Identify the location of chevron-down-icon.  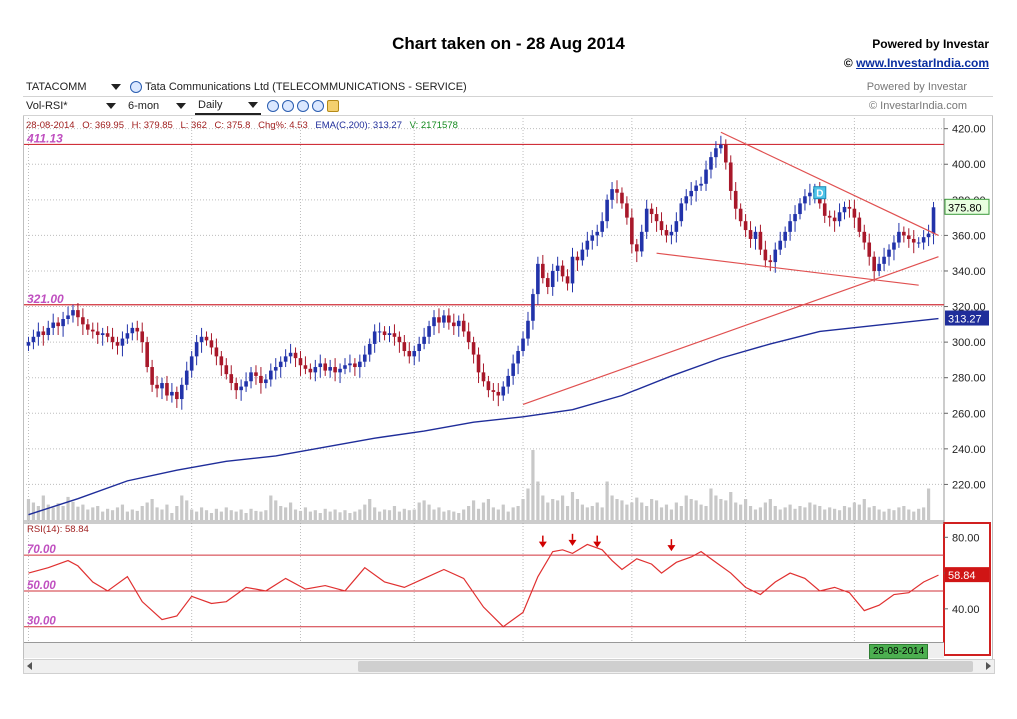
(181, 106).